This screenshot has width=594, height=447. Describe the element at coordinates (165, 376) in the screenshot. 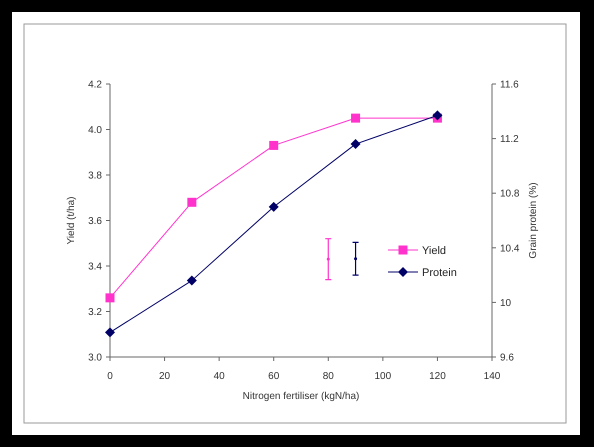

I see `x-tick-label: 20` at that location.